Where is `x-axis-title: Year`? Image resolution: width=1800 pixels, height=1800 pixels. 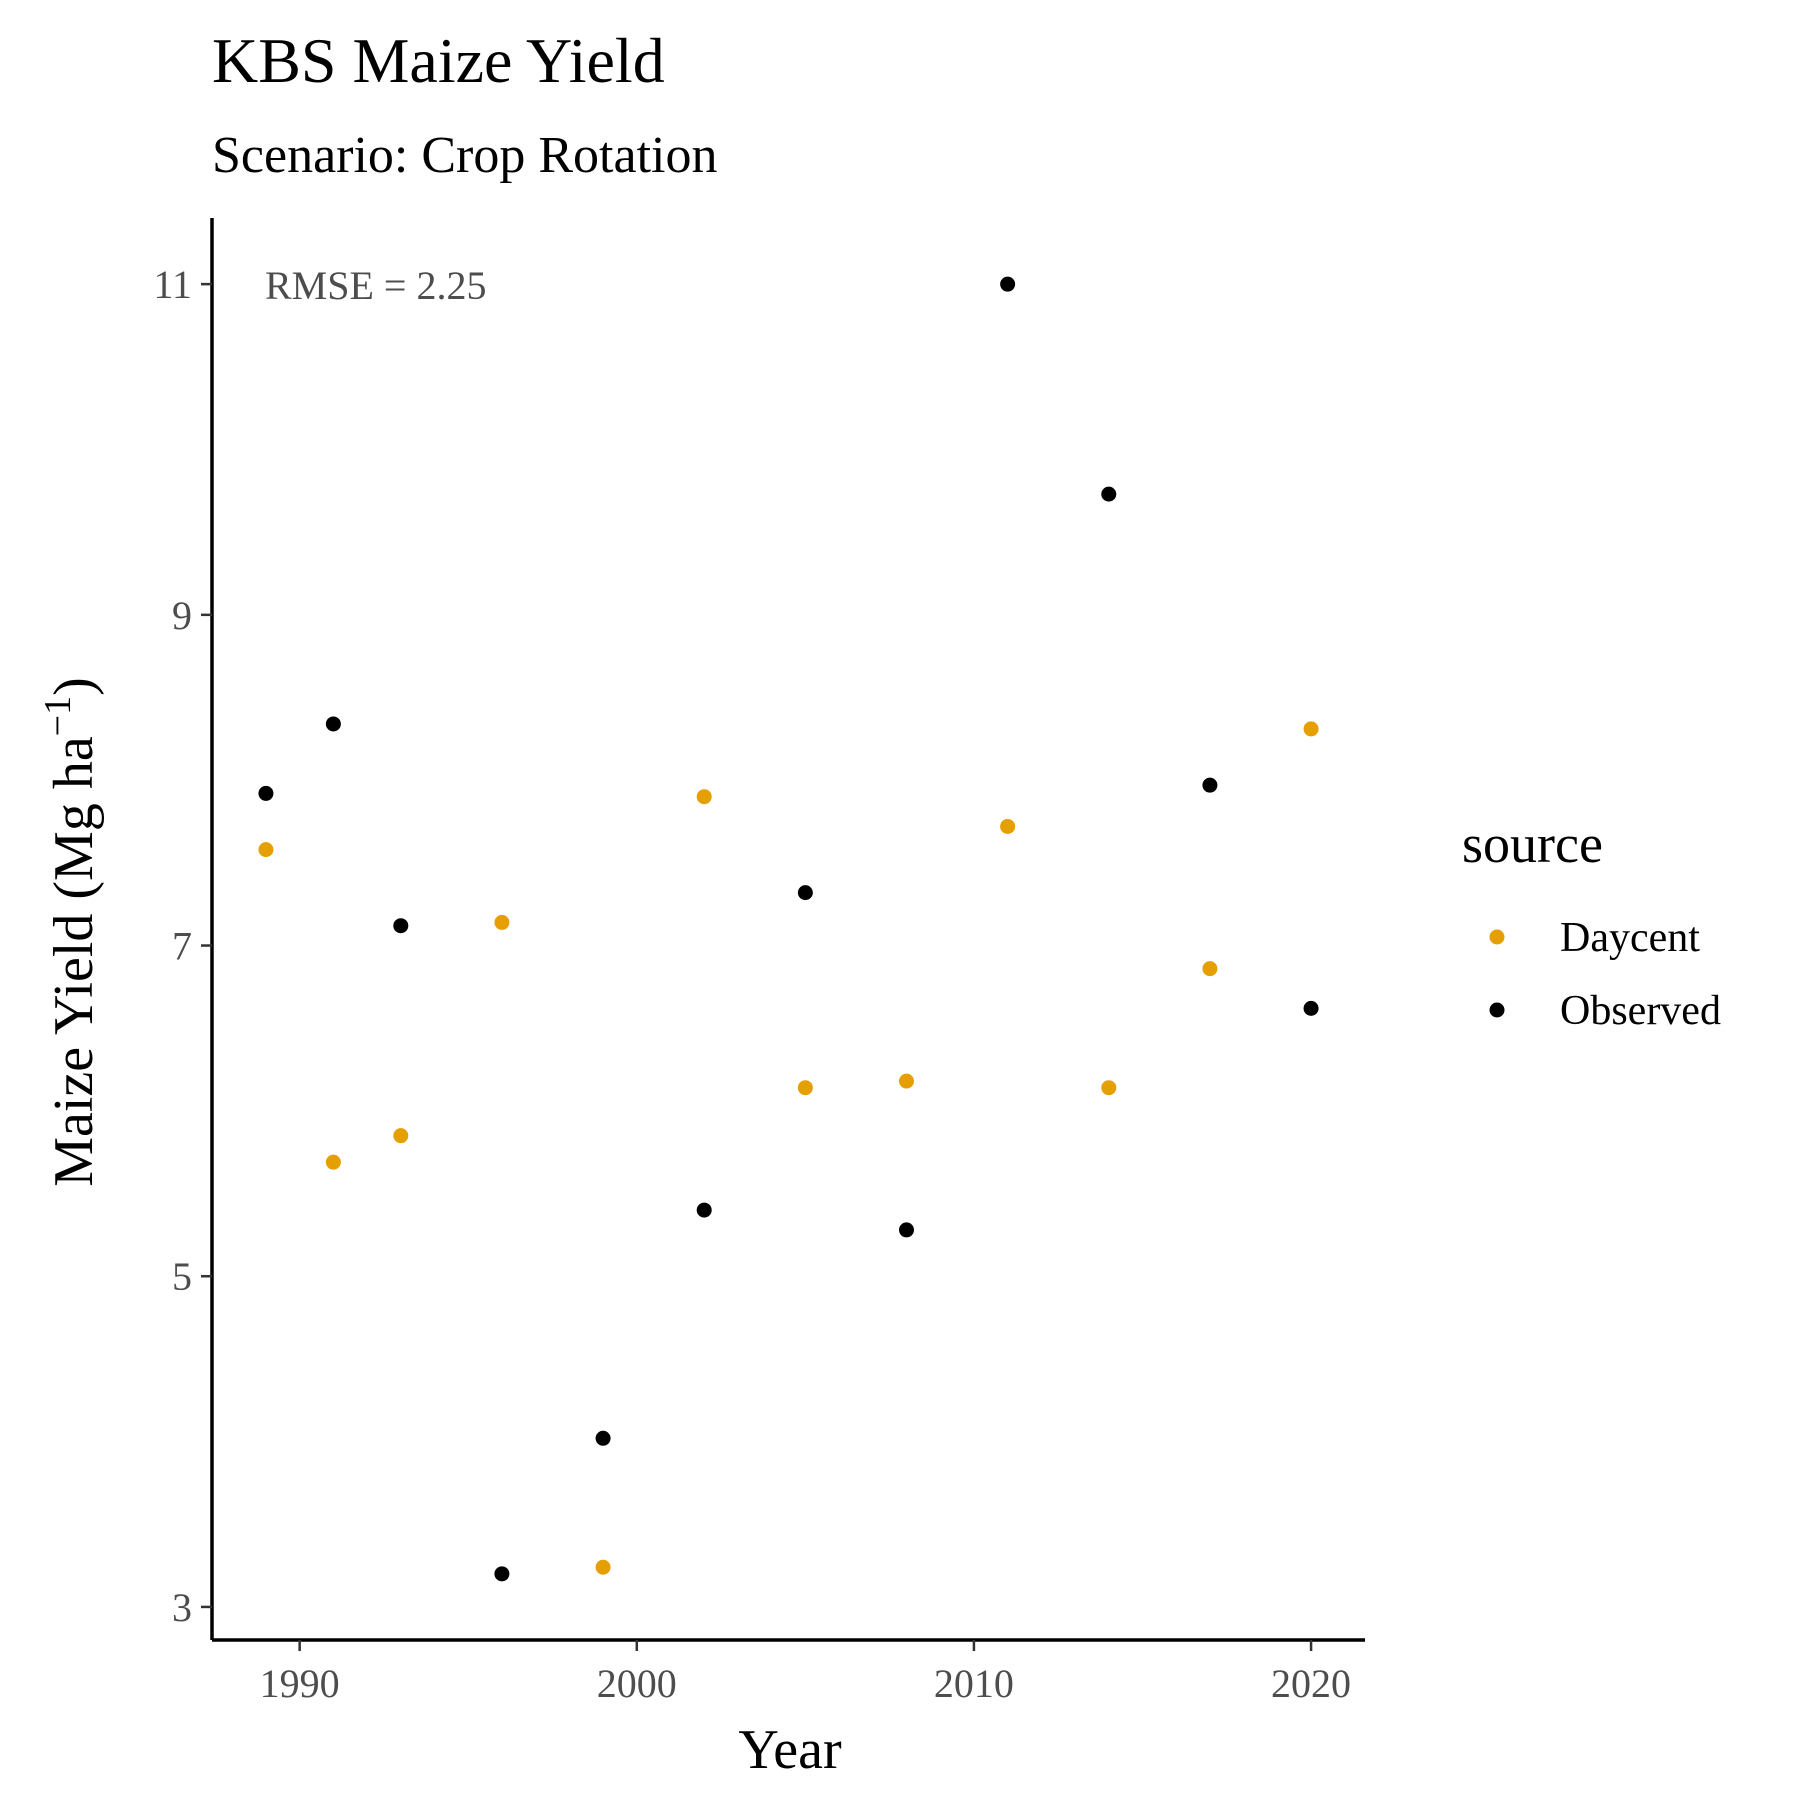 x-axis-title: Year is located at coordinates (790, 1750).